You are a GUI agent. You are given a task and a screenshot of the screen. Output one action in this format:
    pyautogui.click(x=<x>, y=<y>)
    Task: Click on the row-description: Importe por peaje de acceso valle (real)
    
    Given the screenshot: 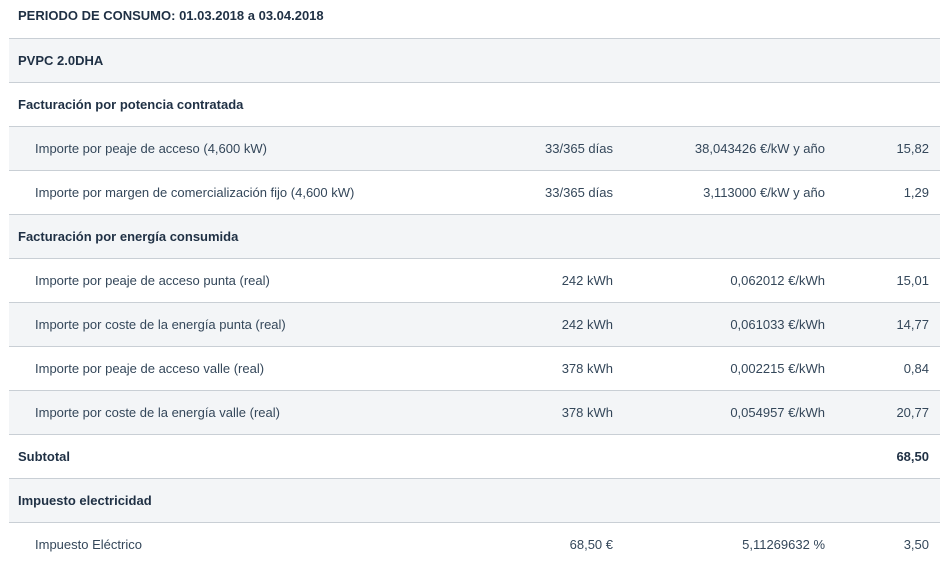 What is the action you would take?
    pyautogui.click(x=249, y=368)
    